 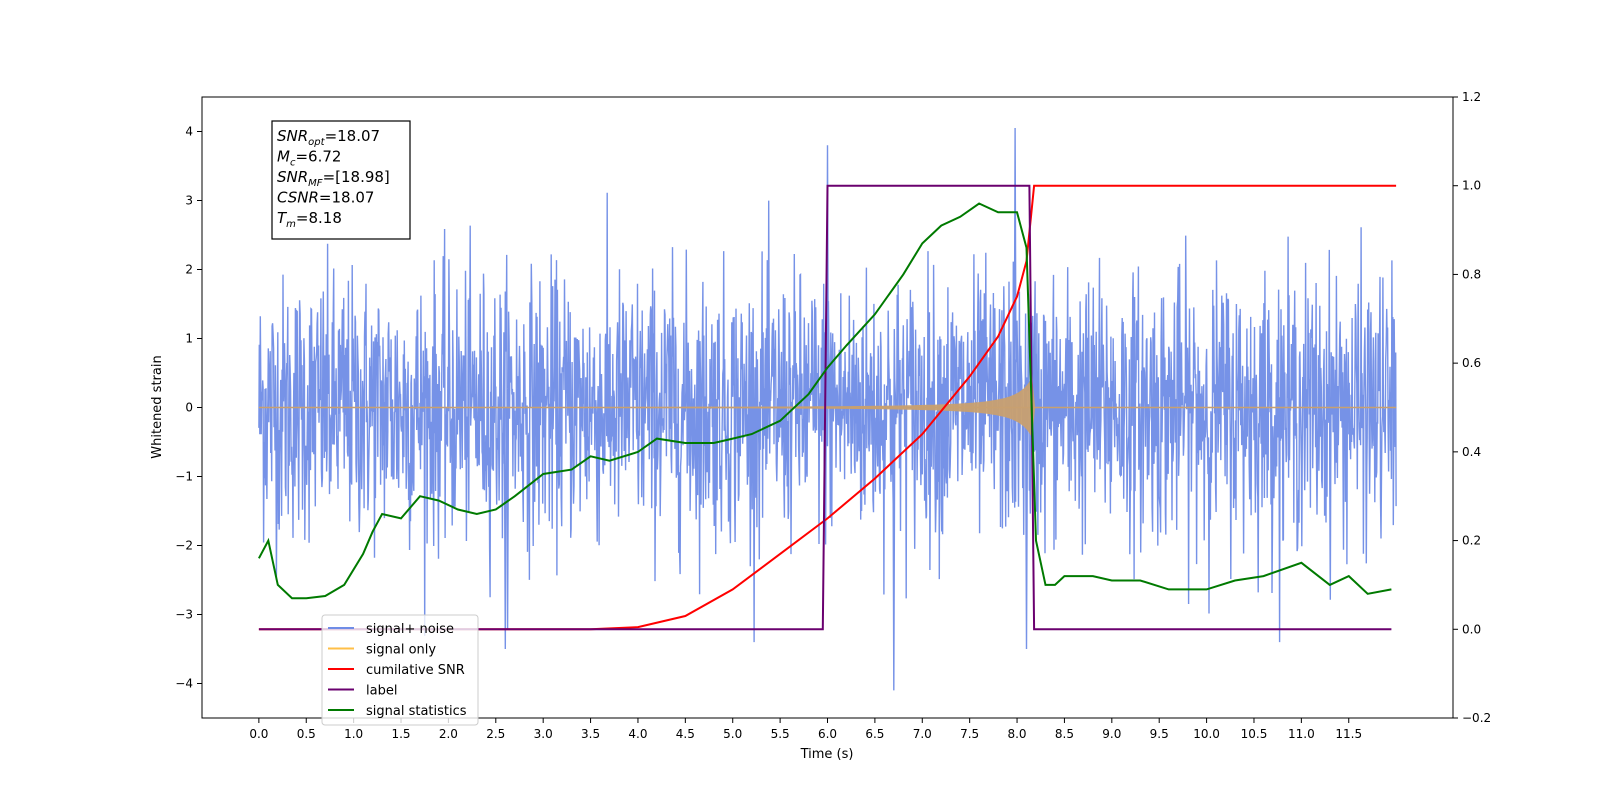 I want to click on right-y-tick-label: 0.2, so click(x=1471, y=541).